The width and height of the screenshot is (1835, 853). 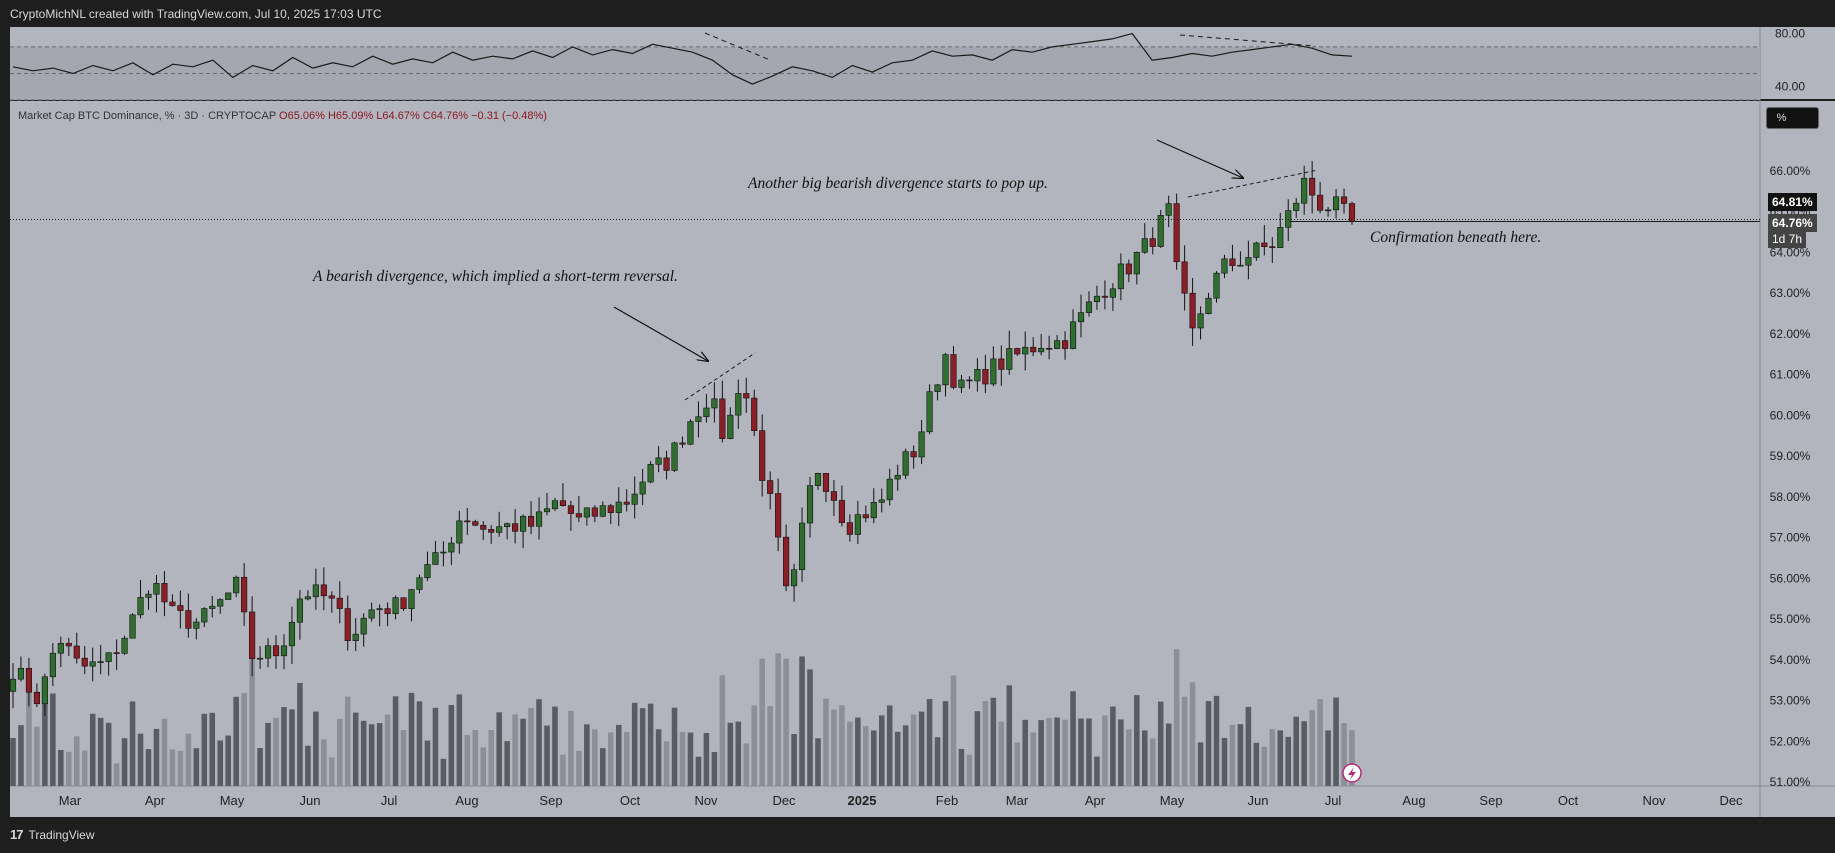 I want to click on x-tick-label: Sep, so click(x=550, y=800).